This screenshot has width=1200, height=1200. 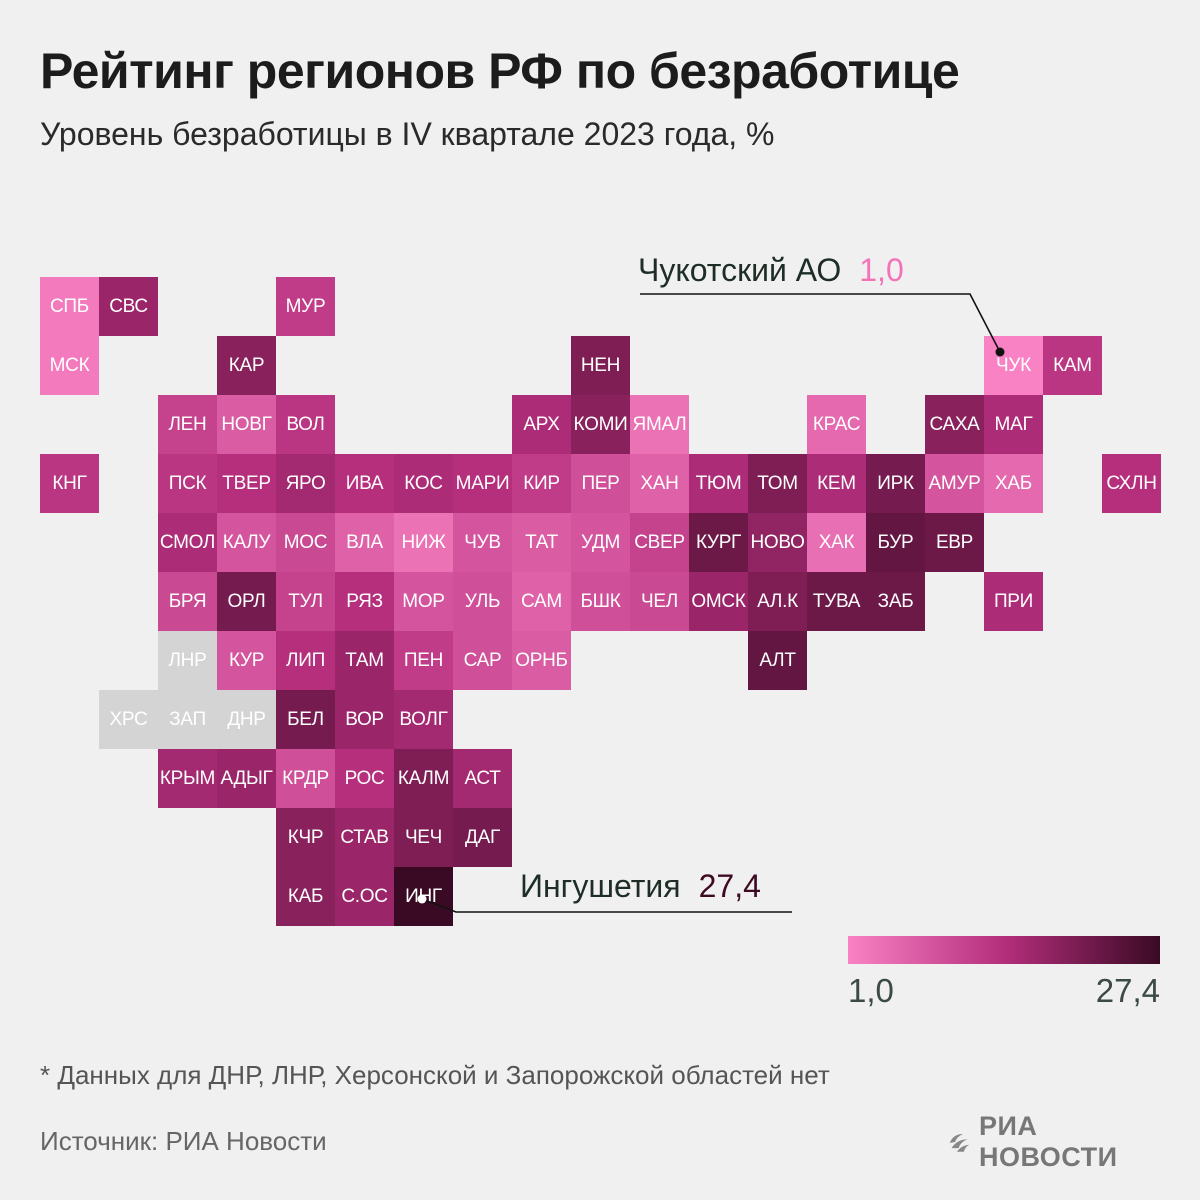 What do you see at coordinates (1013, 483) in the screenshot?
I see `region-cell: ХАБ` at bounding box center [1013, 483].